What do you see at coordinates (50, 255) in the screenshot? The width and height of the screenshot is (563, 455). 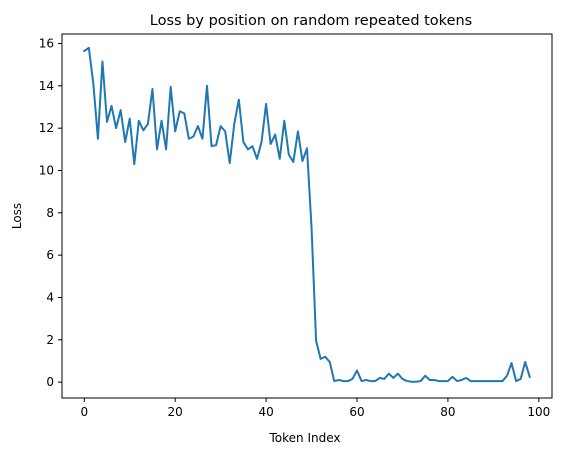 I see `y-tick-label: 6` at bounding box center [50, 255].